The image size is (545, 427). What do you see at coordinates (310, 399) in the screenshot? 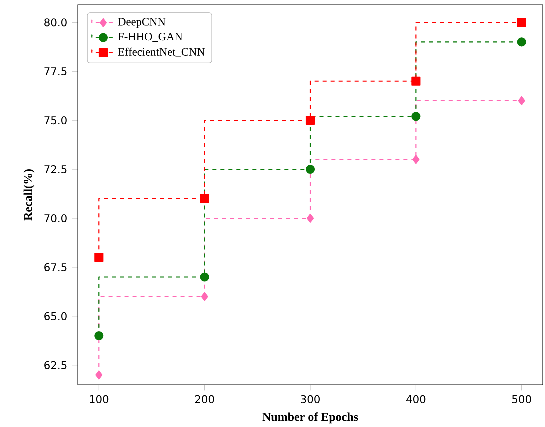
I see `x-tick-label: 300` at bounding box center [310, 399].